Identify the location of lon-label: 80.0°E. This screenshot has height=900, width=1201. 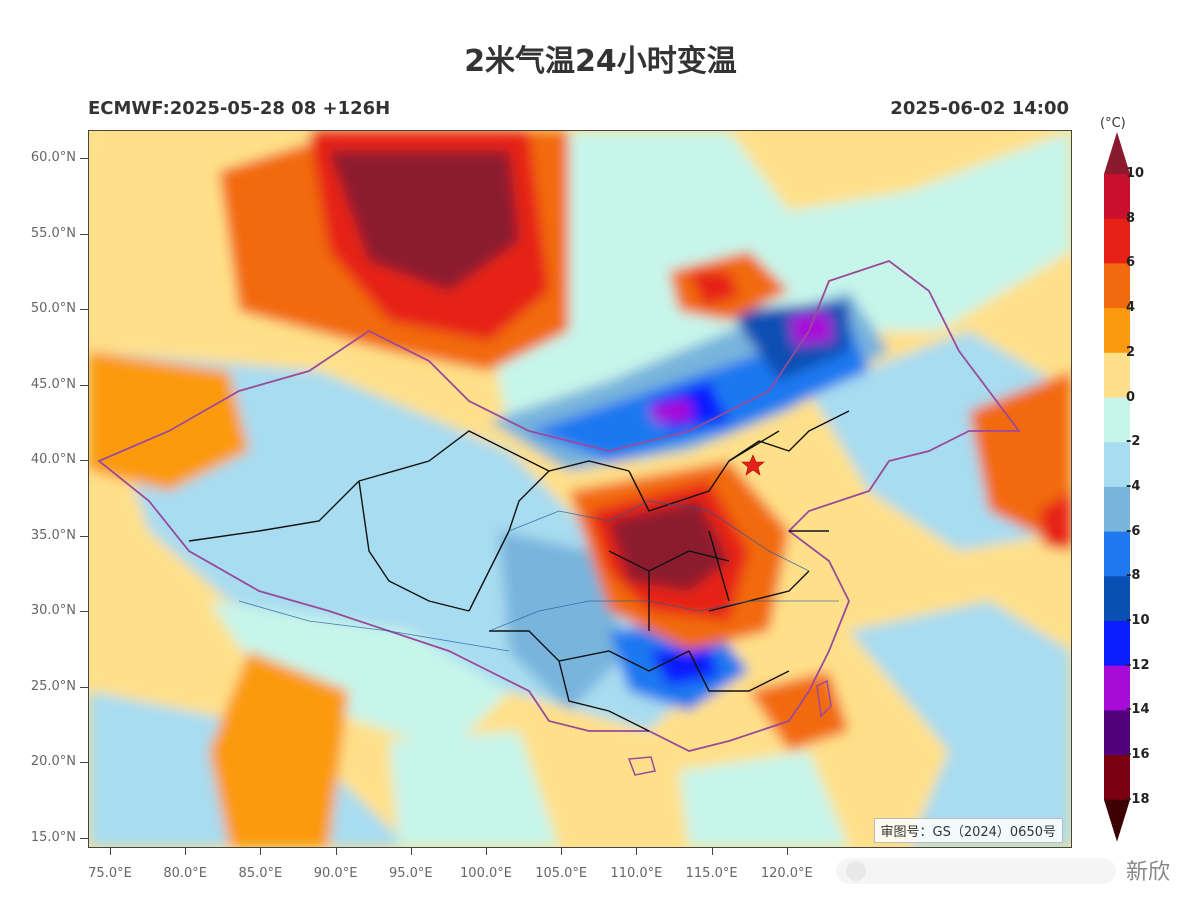
(185, 873).